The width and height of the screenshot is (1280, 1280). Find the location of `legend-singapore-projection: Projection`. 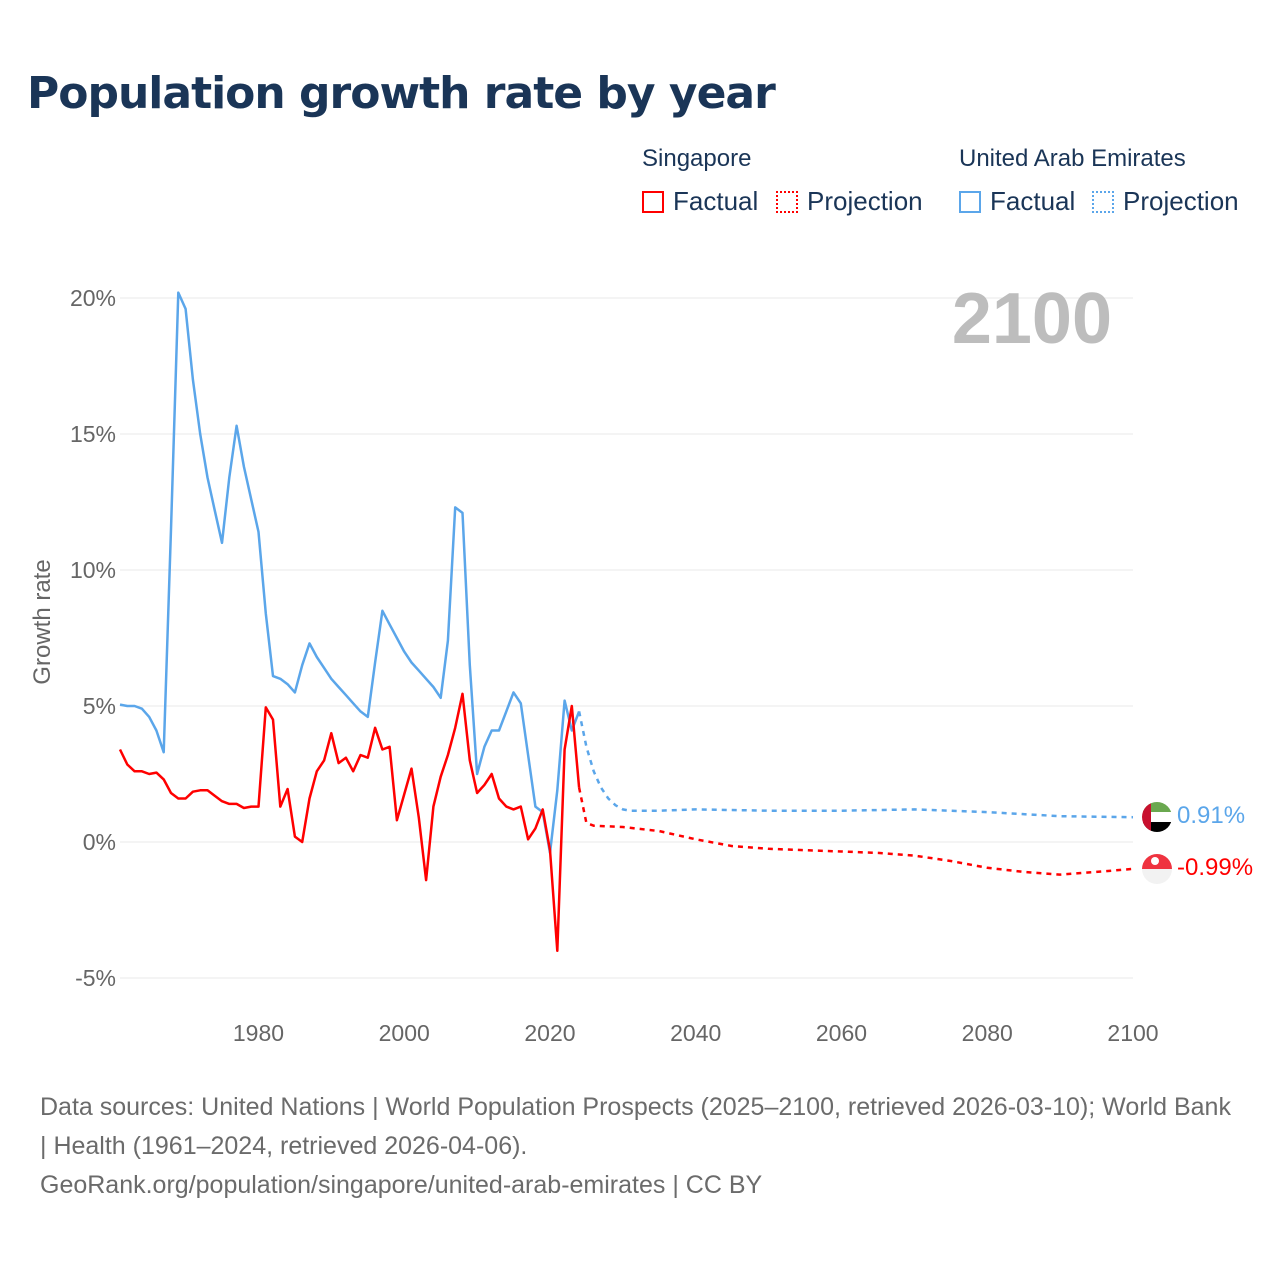

legend-singapore-projection: Projection is located at coordinates (849, 201).